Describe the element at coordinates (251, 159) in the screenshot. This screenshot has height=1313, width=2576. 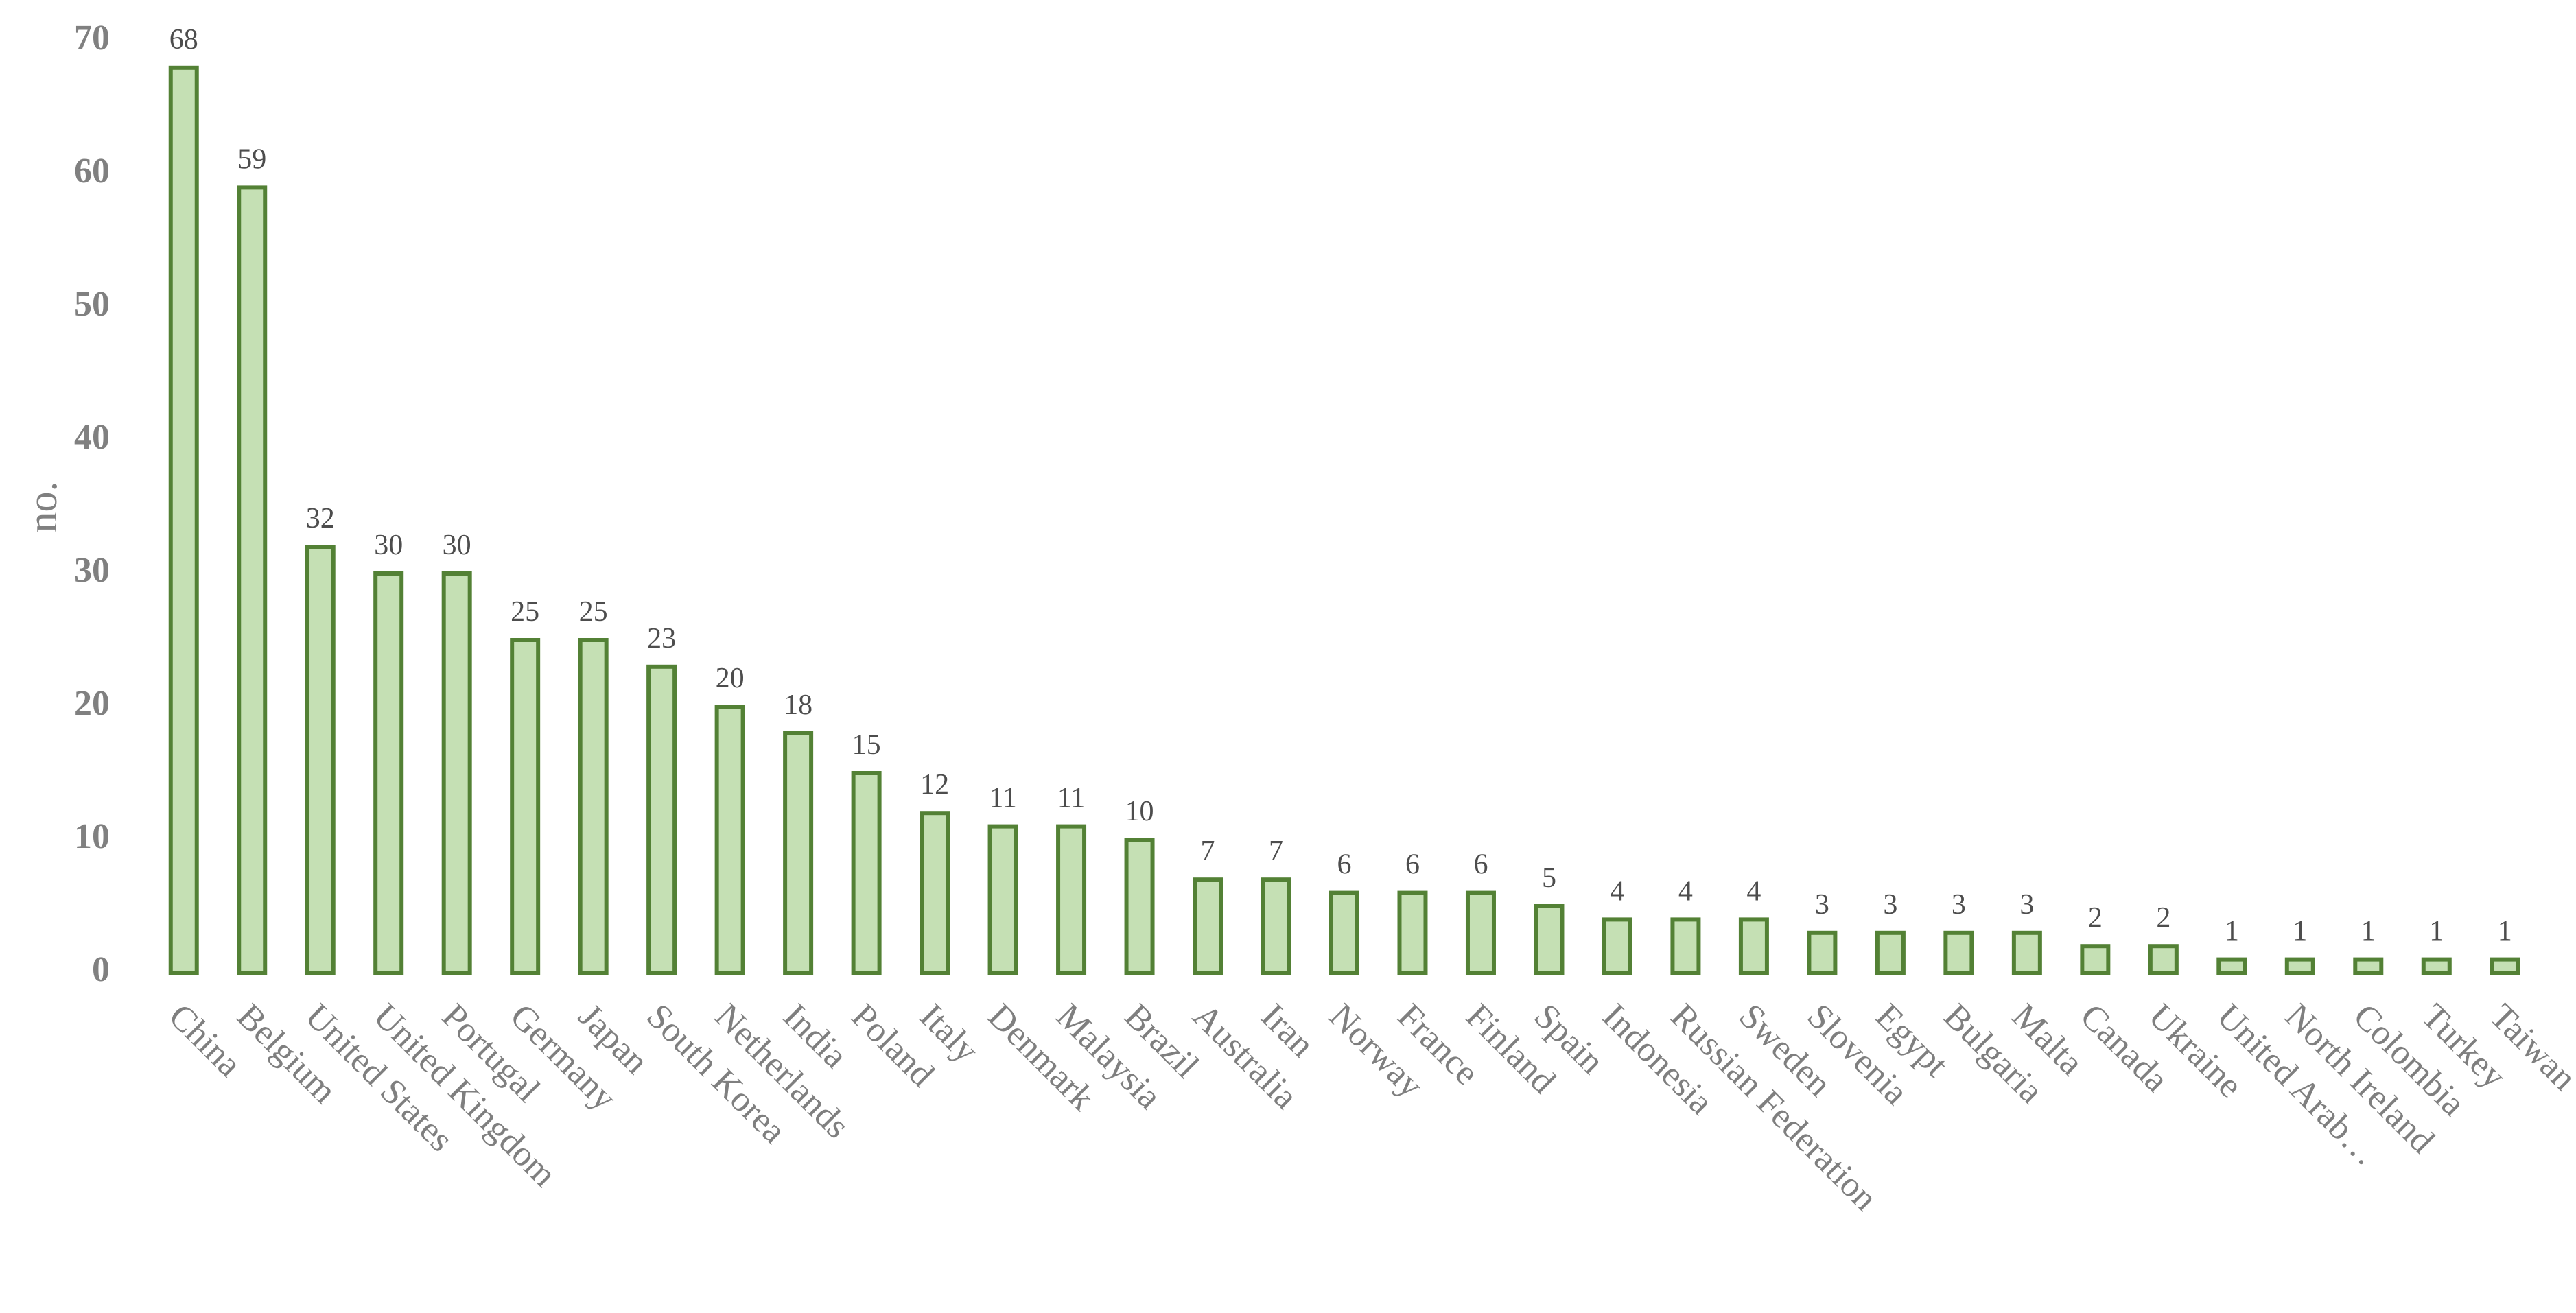
I see `data-label: 59` at that location.